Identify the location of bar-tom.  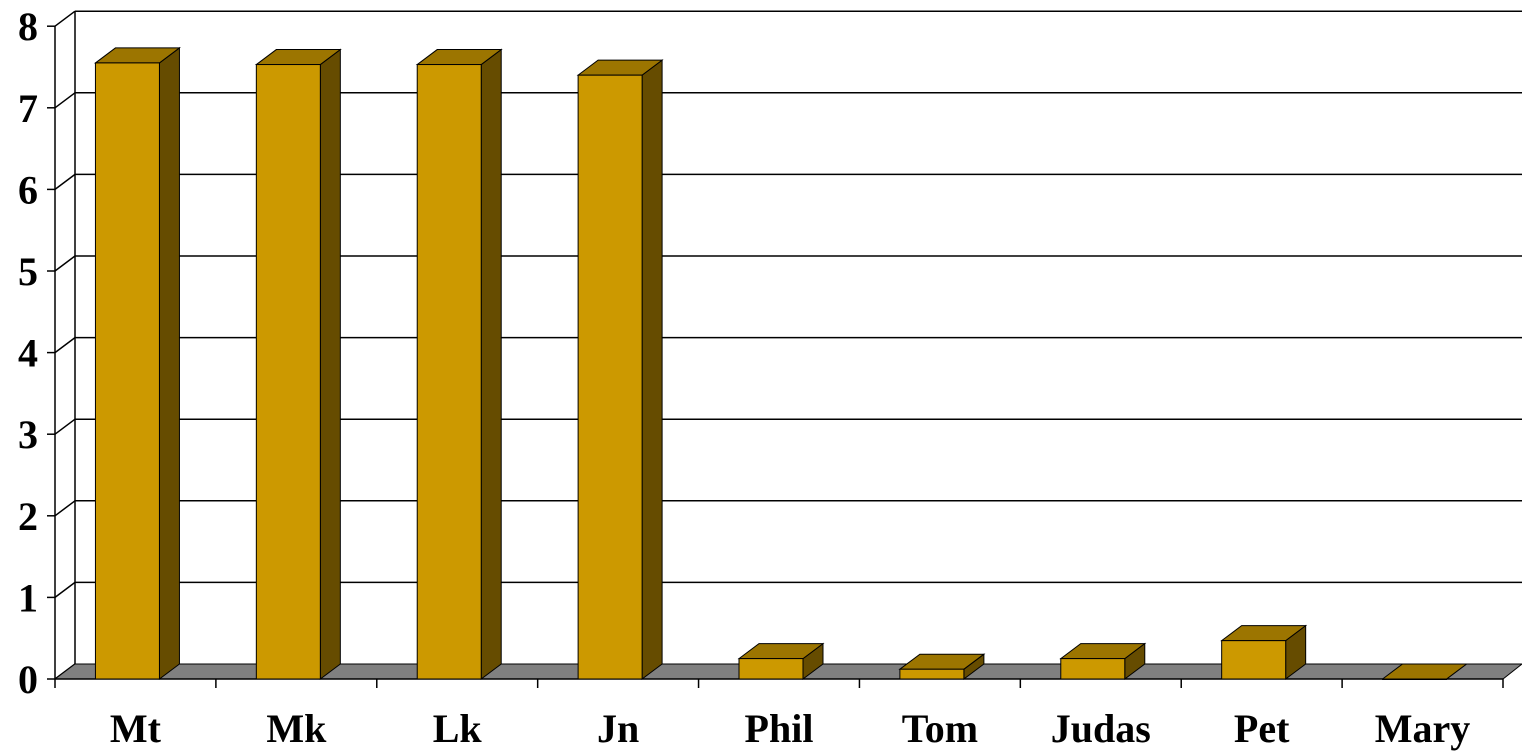
(942, 666).